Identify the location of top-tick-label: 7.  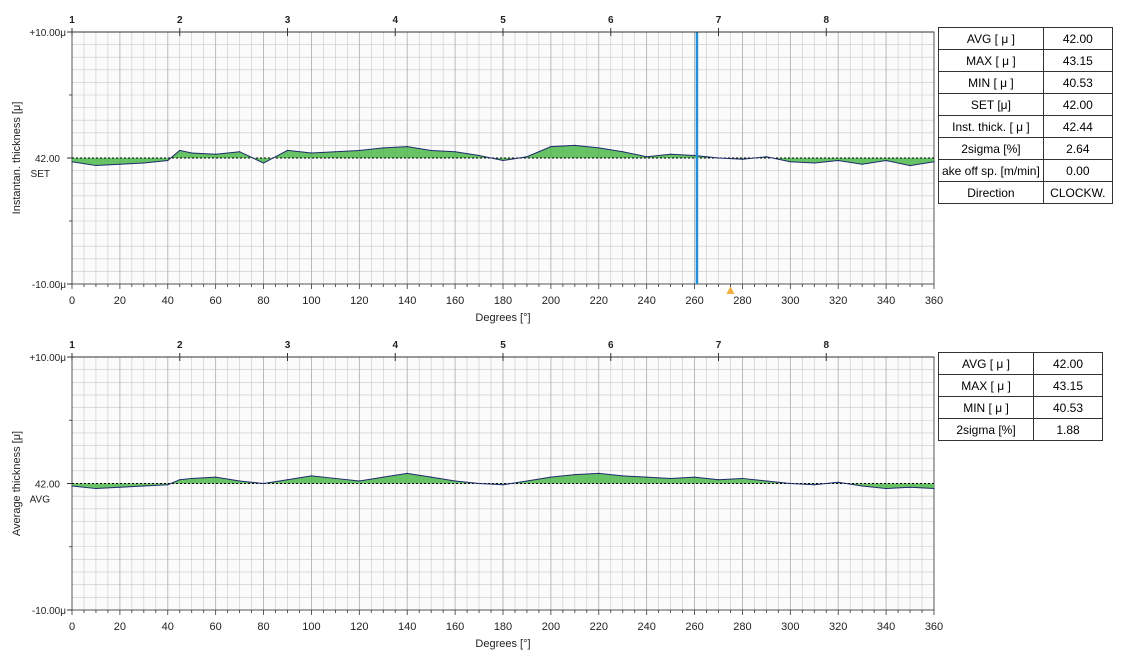
(719, 345).